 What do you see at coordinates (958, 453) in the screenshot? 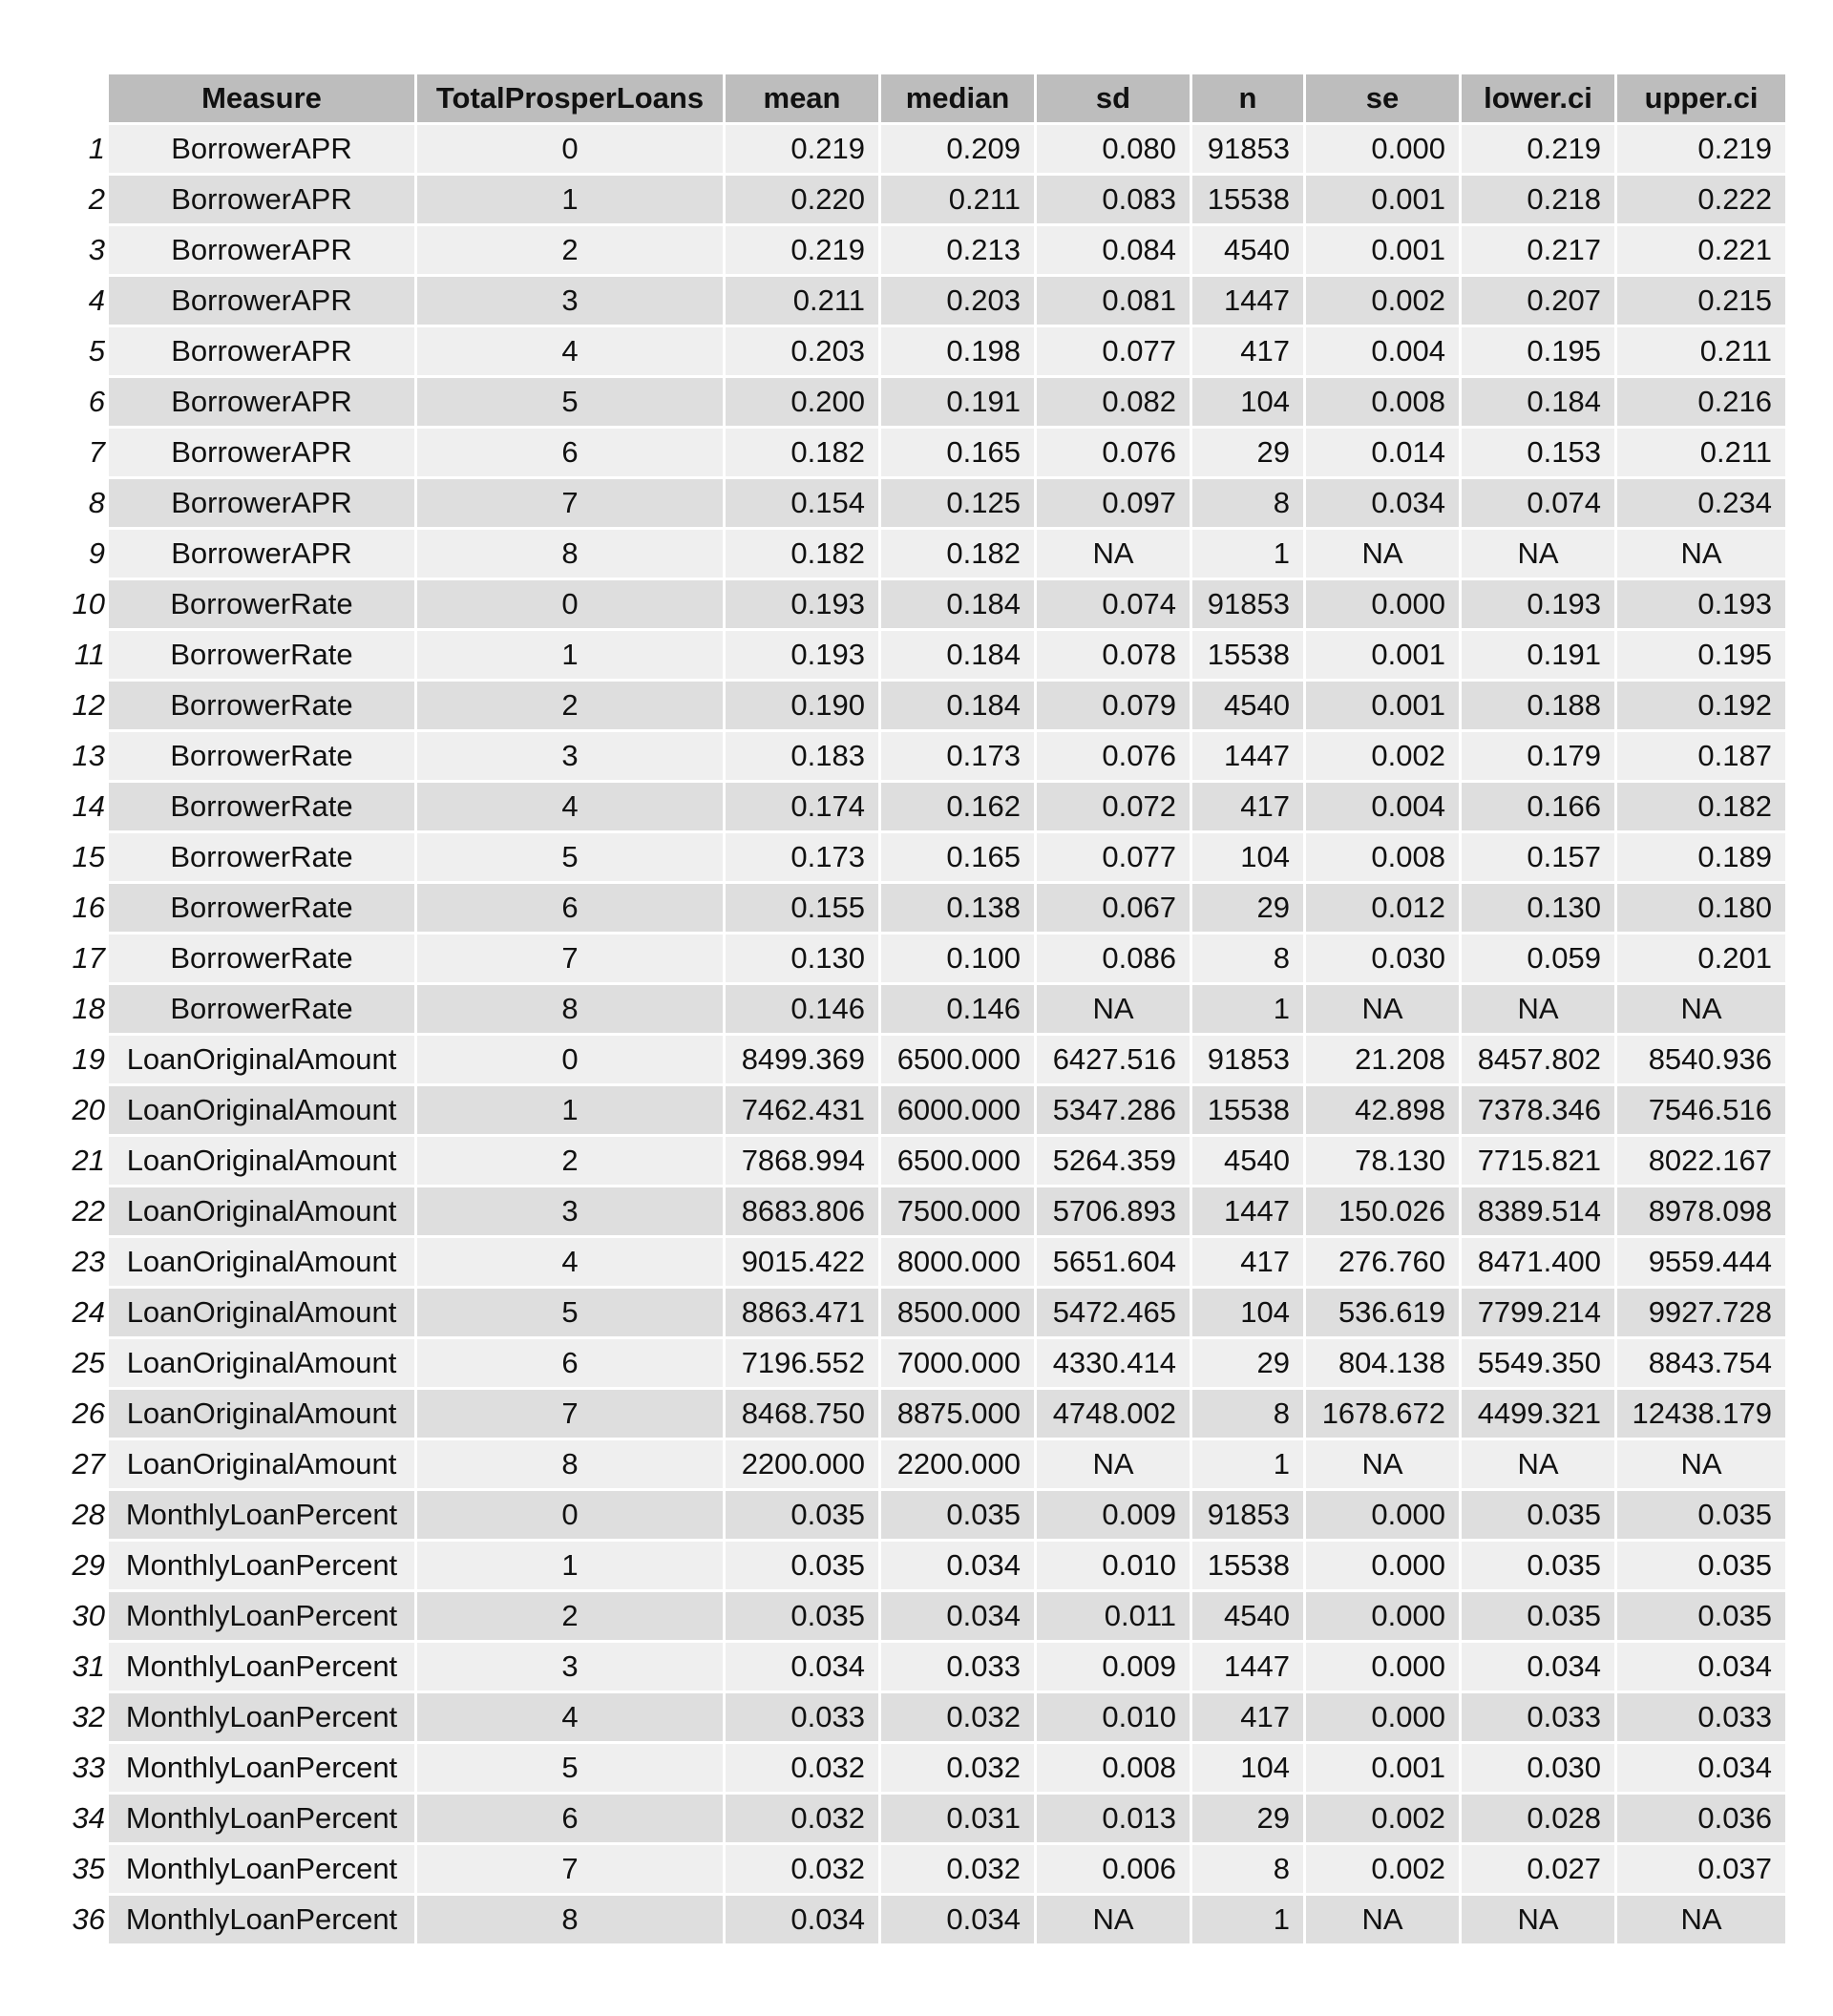
I see `median-cell: 0.165` at bounding box center [958, 453].